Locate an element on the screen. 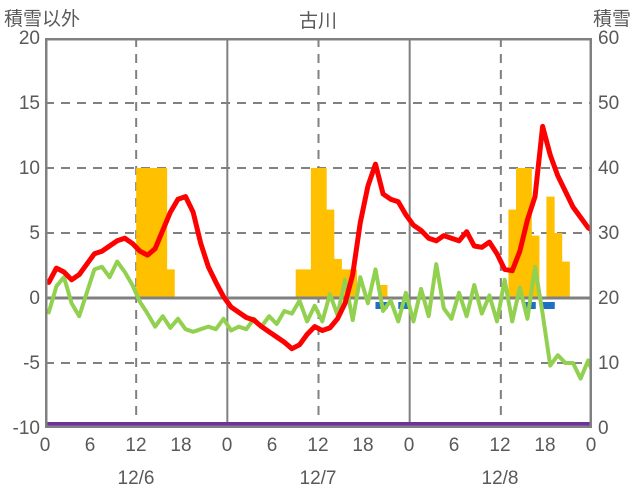  left-axis-label: 積雪以外 is located at coordinates (42, 19).